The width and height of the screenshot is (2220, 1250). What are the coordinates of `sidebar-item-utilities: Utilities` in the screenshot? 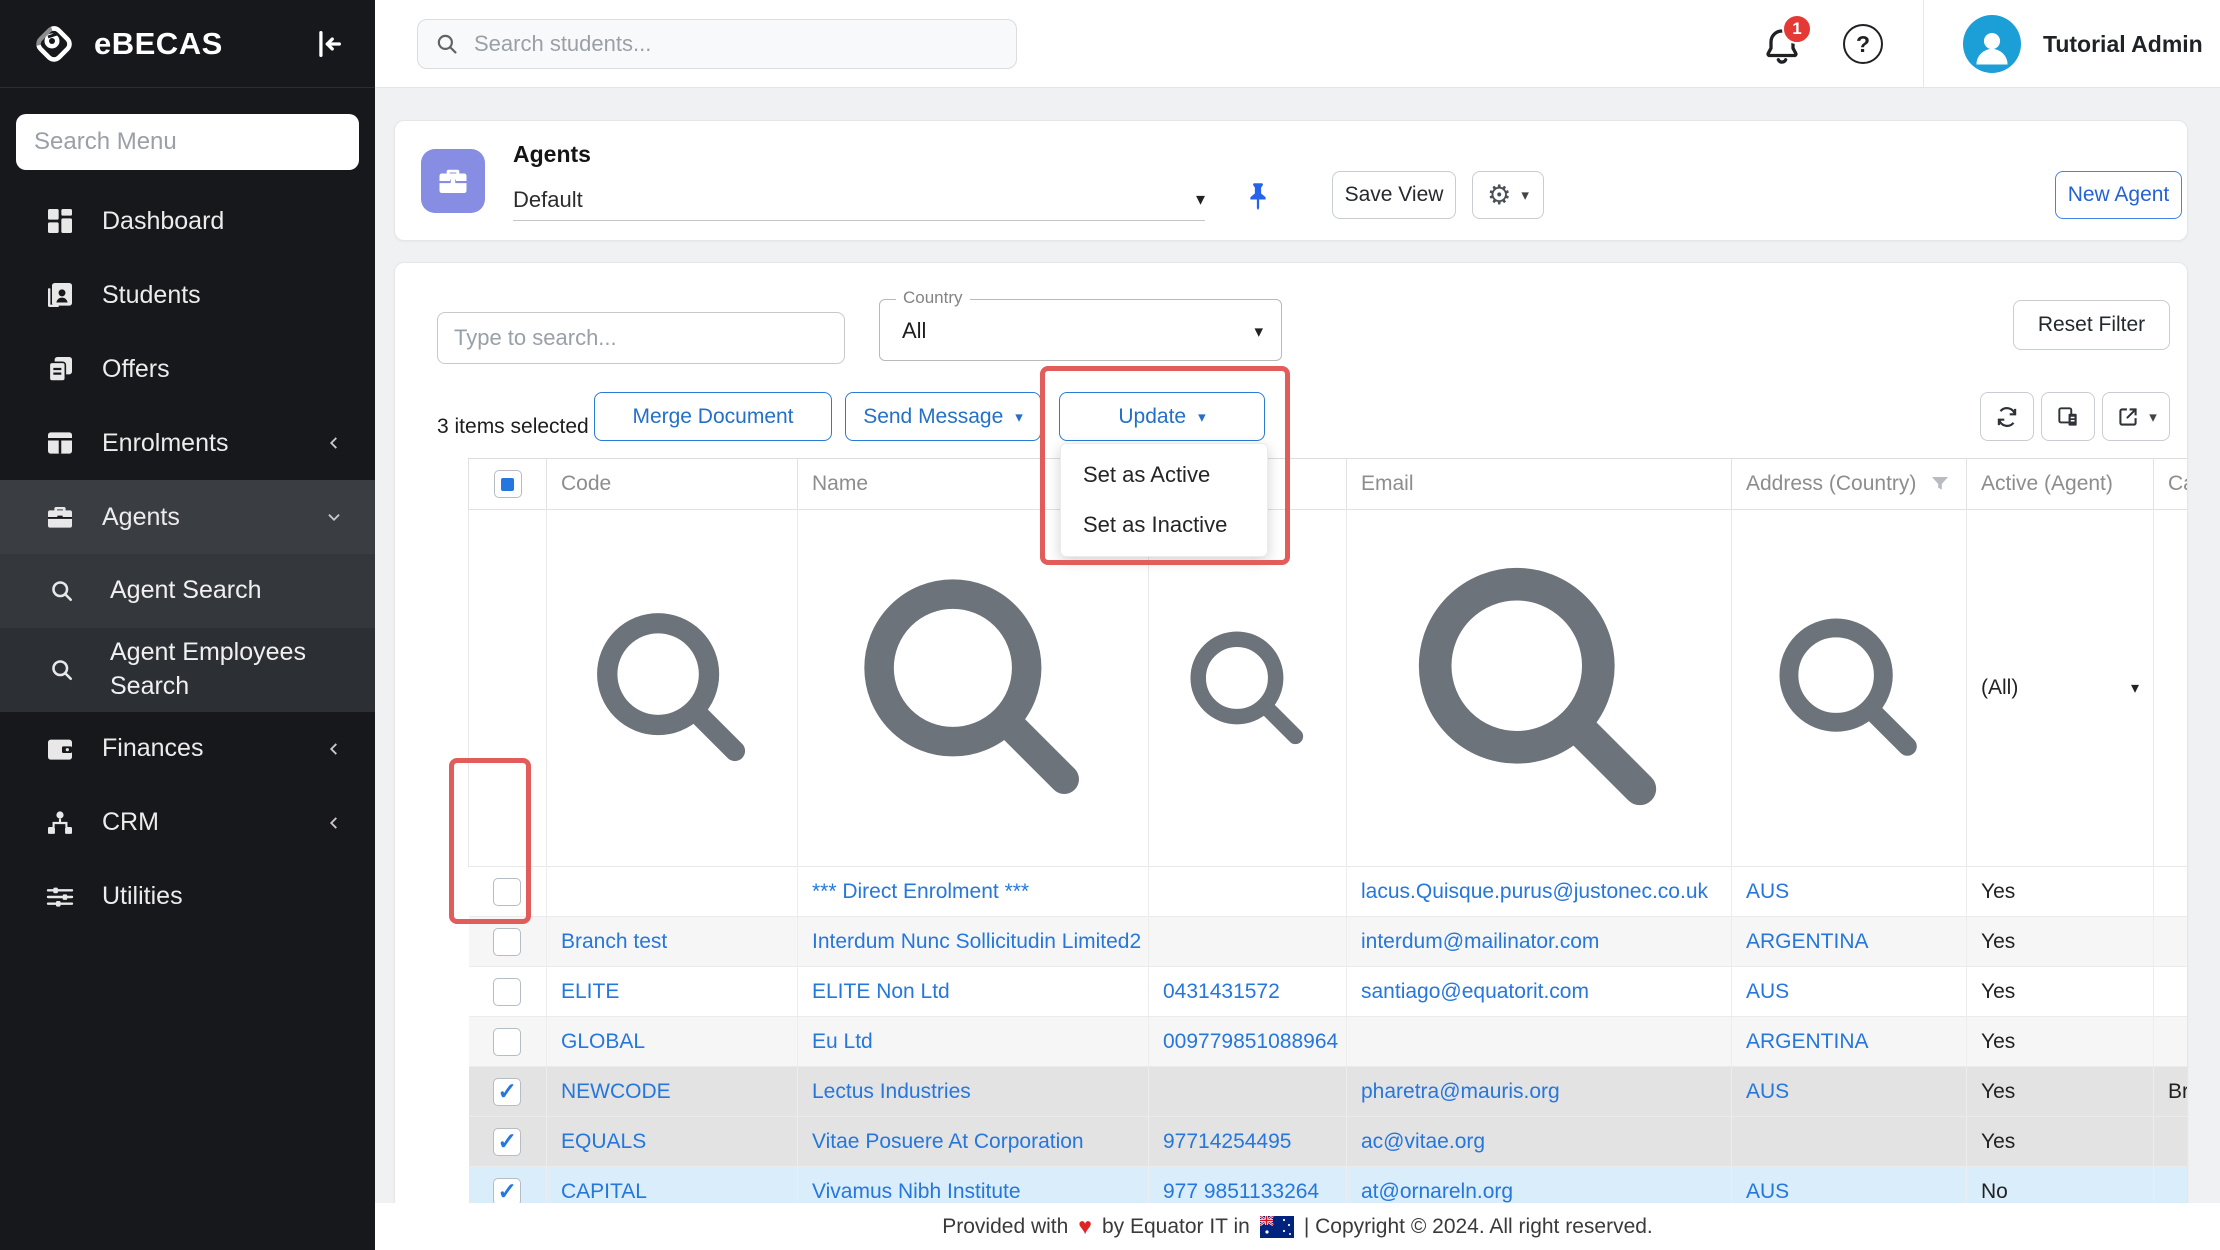 It's located at (187, 897).